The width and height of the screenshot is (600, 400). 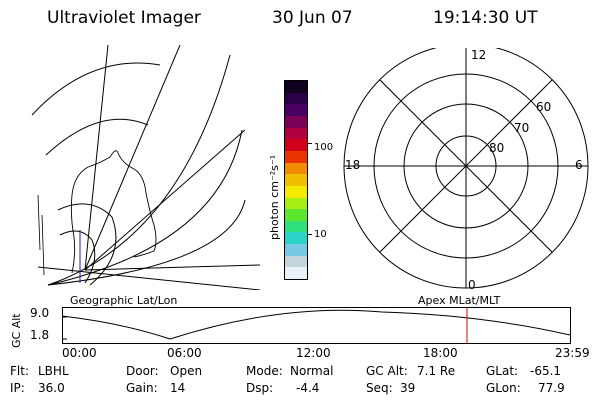 What do you see at coordinates (308, 388) in the screenshot?
I see `dsp-value: -4.4` at bounding box center [308, 388].